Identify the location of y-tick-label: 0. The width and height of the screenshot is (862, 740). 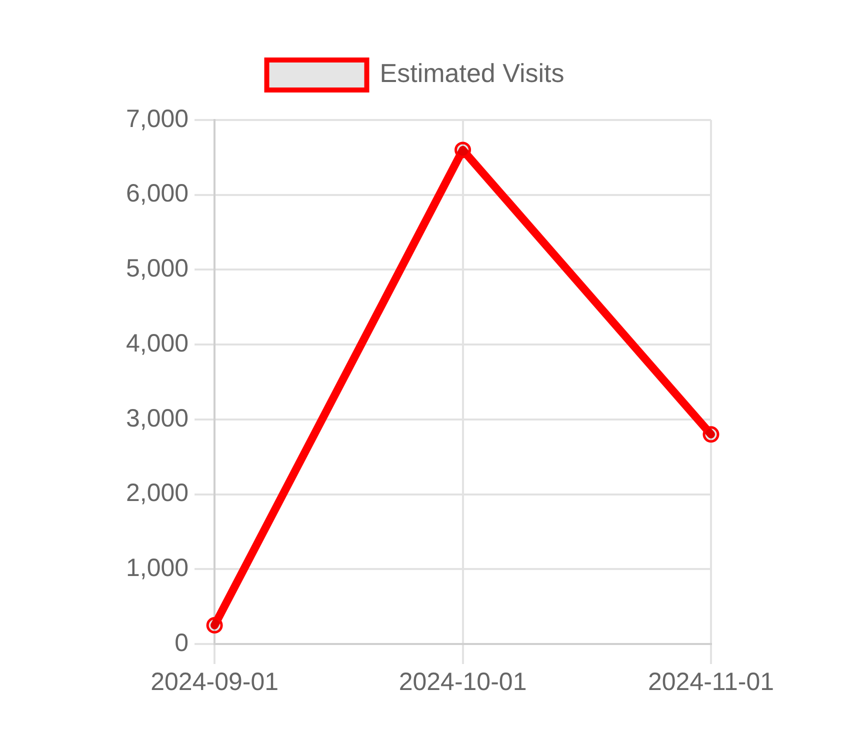
(181, 642).